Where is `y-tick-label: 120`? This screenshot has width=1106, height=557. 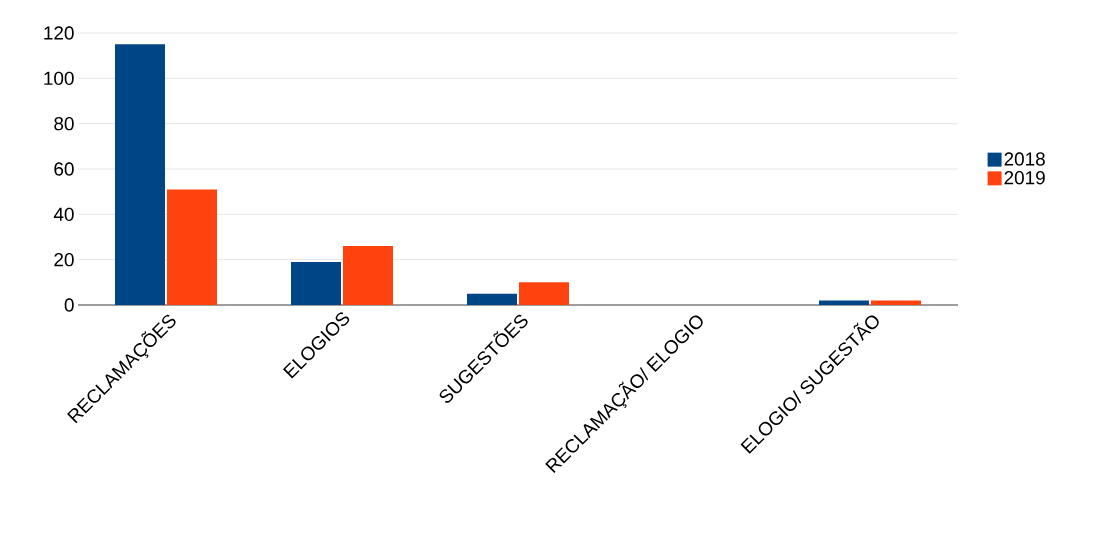
y-tick-label: 120 is located at coordinates (59, 33).